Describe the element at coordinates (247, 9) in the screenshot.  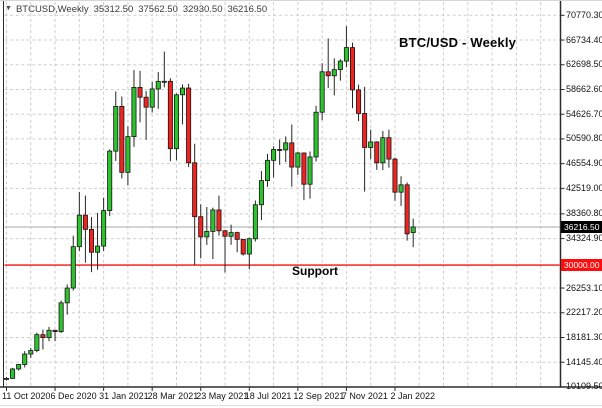
I see `bar-close-value: 36216.50` at that location.